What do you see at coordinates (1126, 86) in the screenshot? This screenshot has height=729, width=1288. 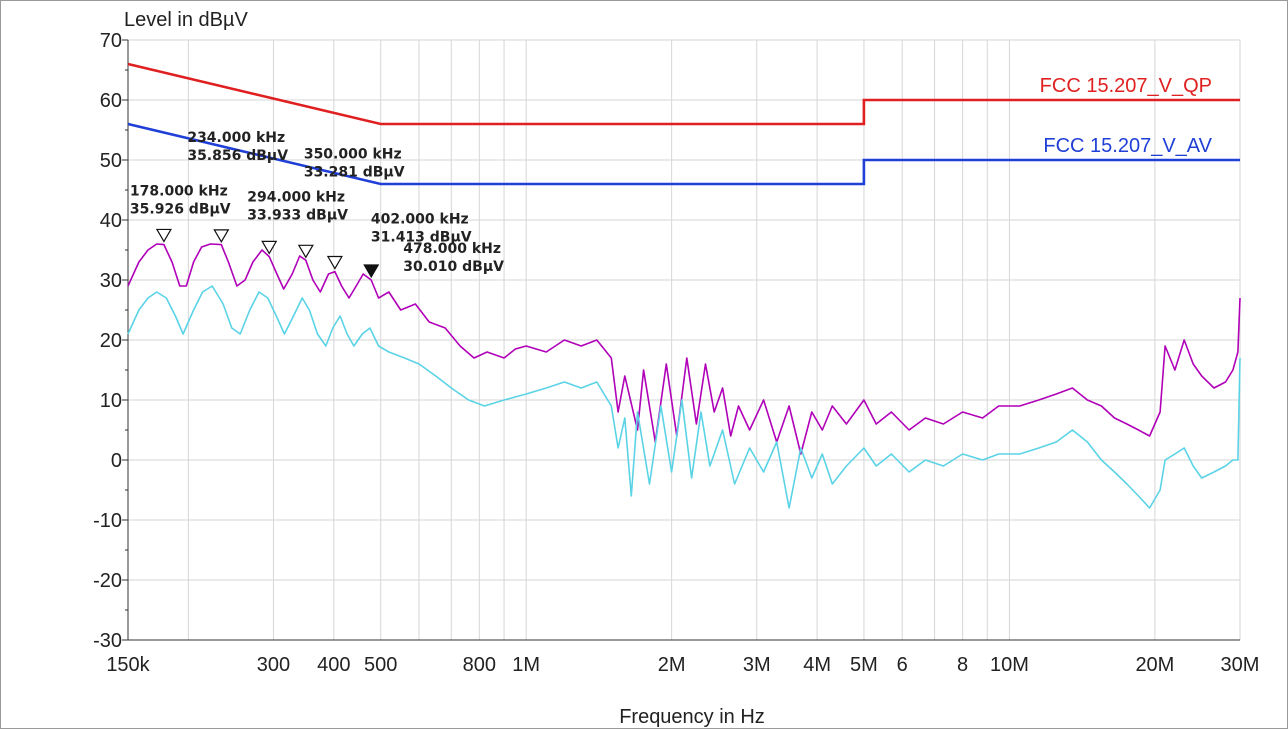 I see `limit-line-label: FCC 15.207_V_QP` at bounding box center [1126, 86].